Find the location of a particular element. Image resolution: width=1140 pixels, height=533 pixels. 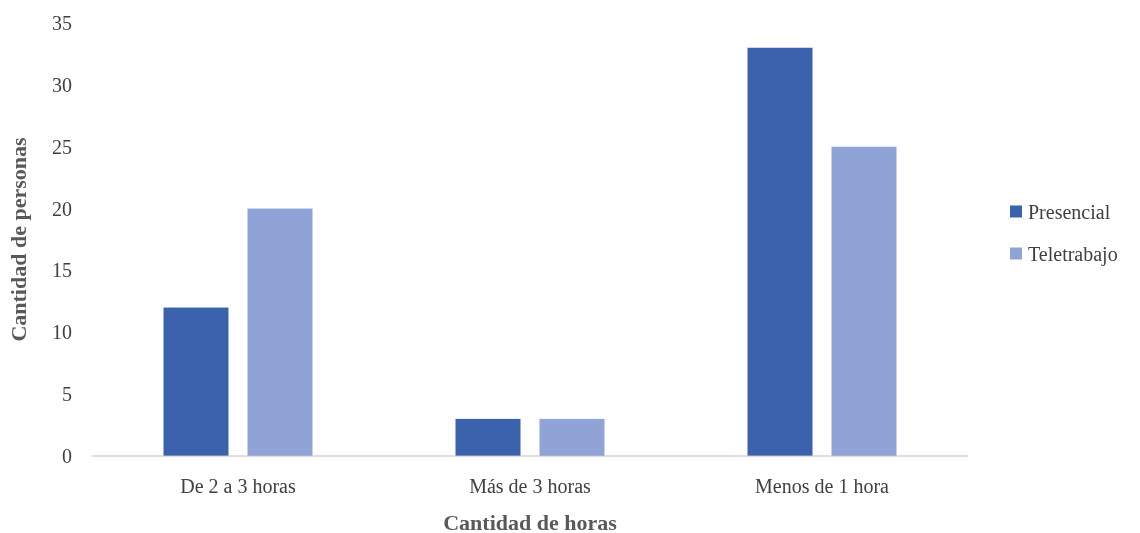

legend-label: Teletrabajo is located at coordinates (1073, 254).